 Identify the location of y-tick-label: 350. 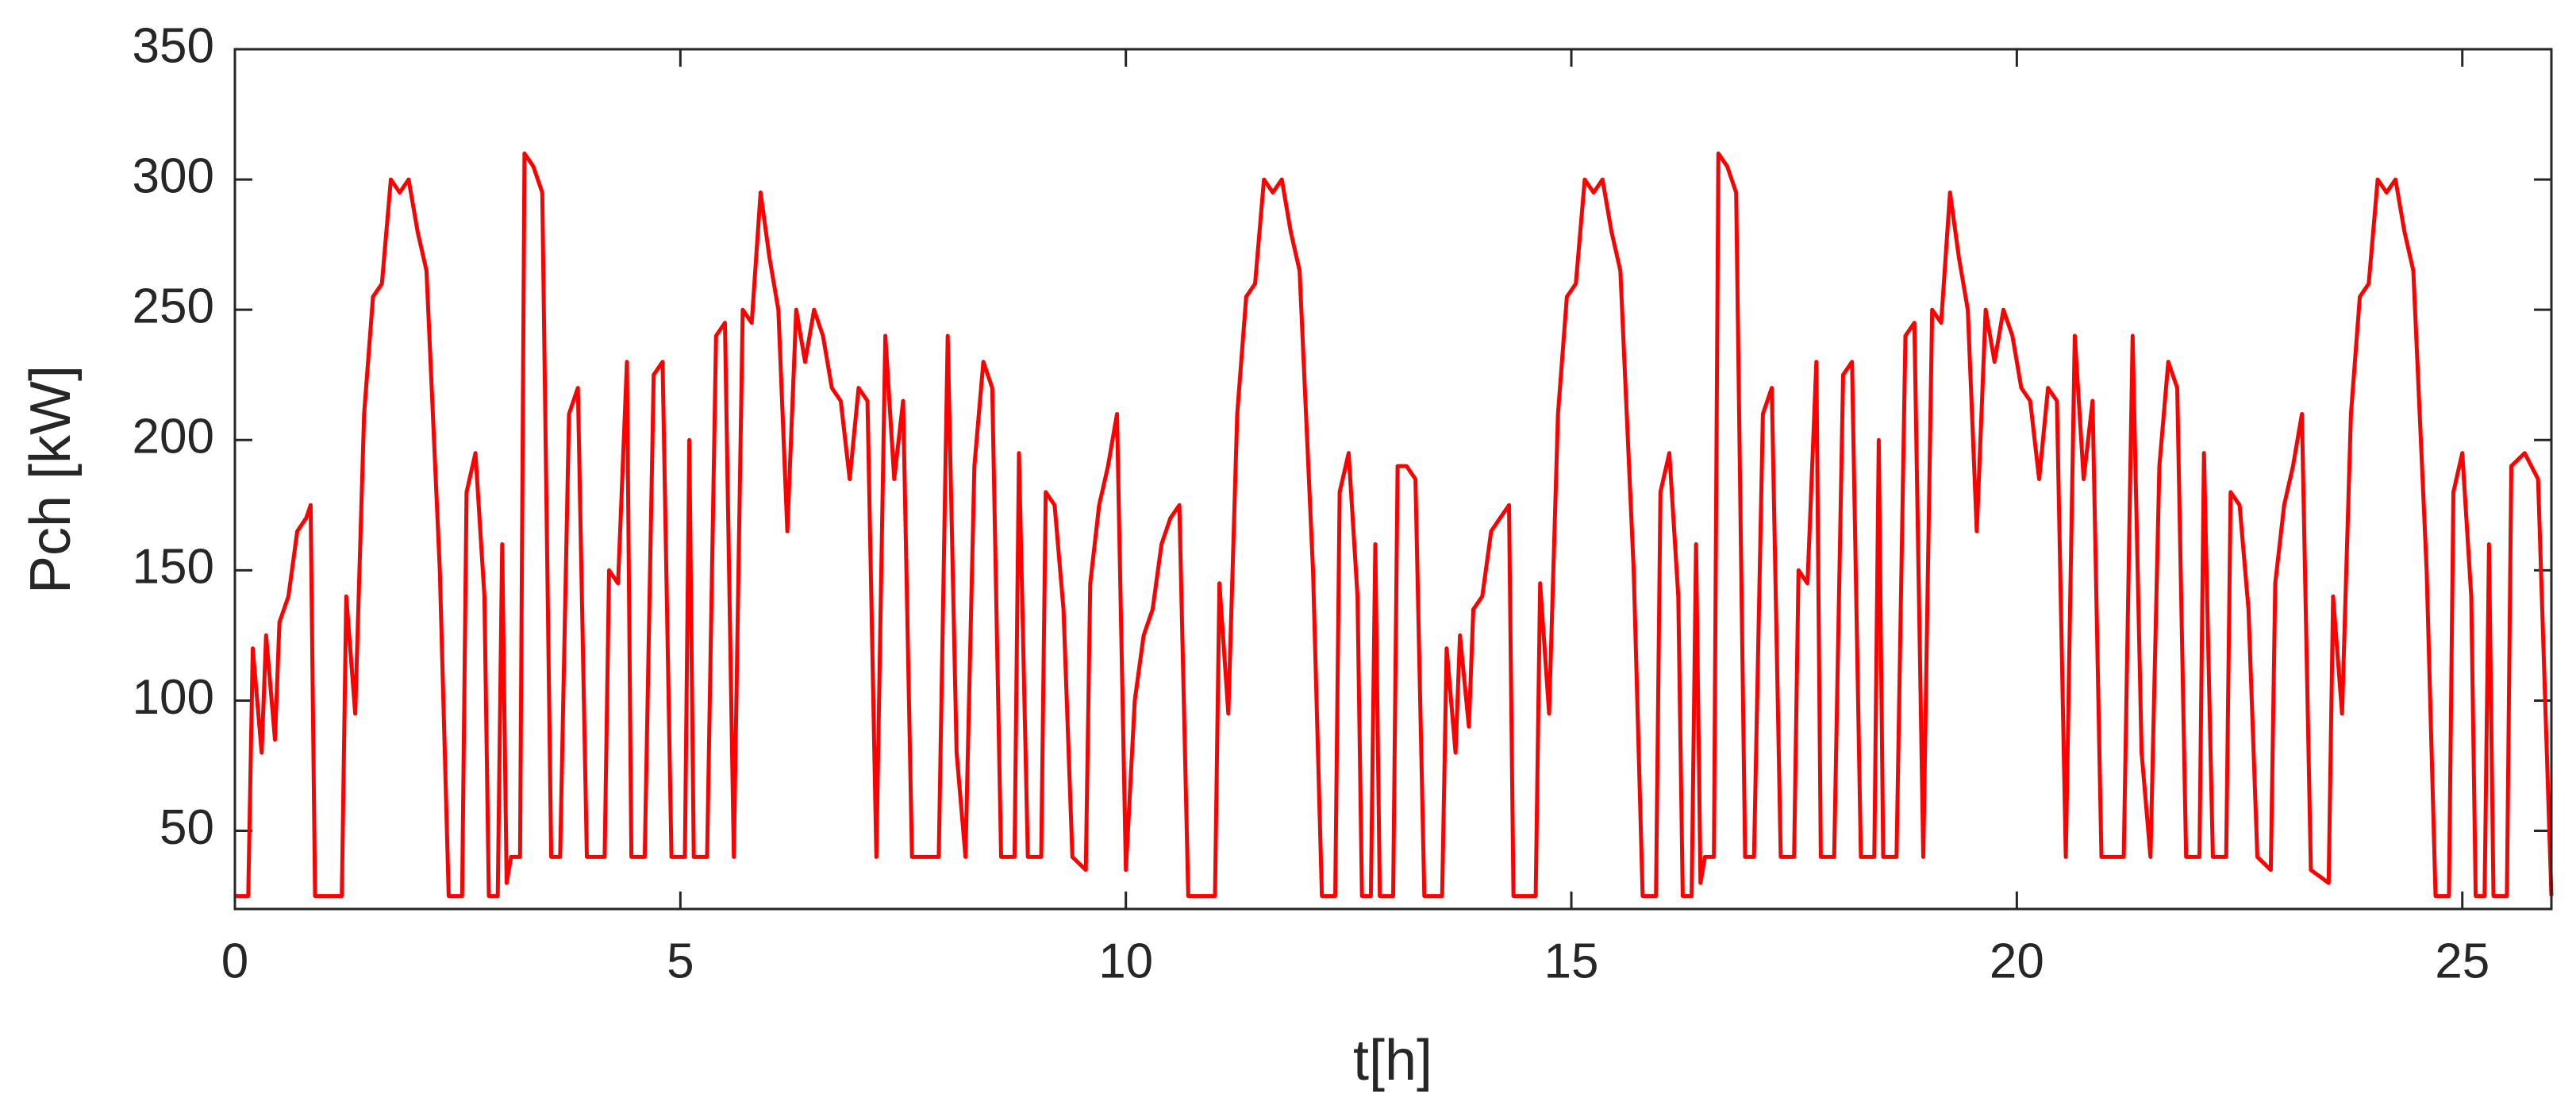
(173, 45).